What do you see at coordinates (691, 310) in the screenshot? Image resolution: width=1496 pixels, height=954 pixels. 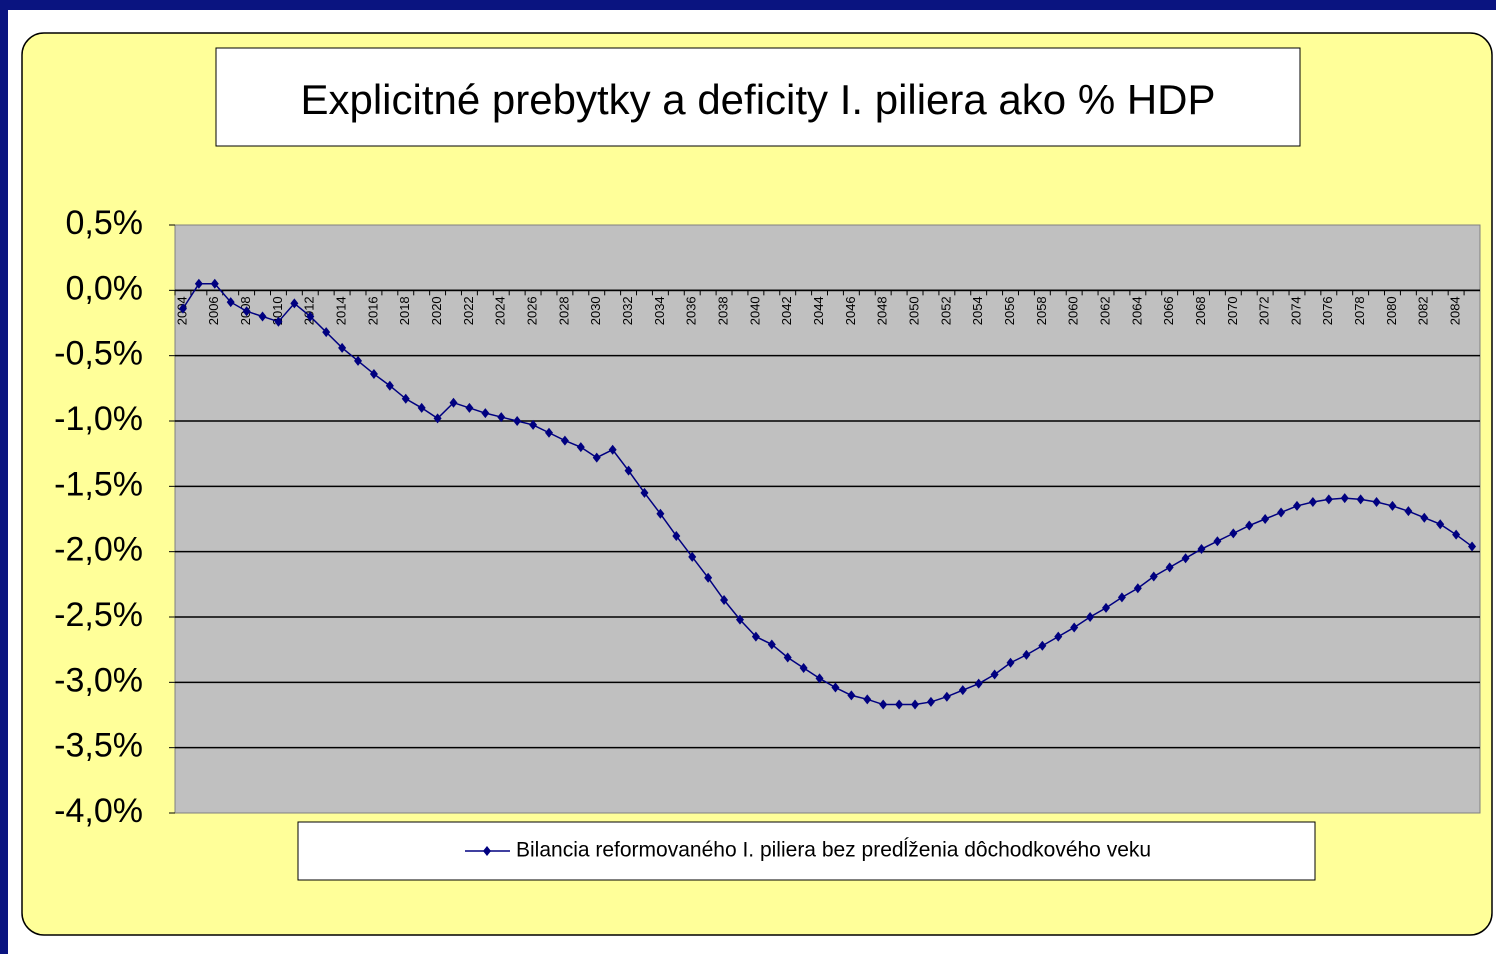 I see `x-tick-label: 2036` at bounding box center [691, 310].